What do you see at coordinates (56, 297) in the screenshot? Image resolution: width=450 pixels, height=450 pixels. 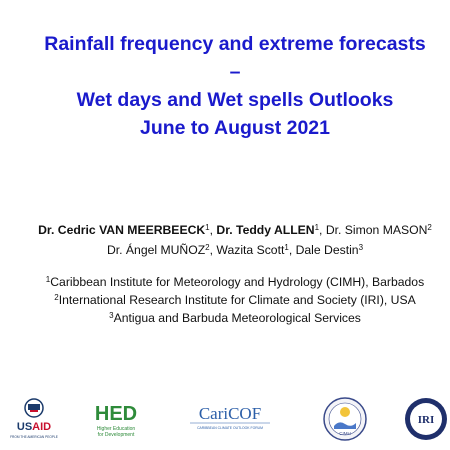 I see `affiliation-mark: 2` at bounding box center [56, 297].